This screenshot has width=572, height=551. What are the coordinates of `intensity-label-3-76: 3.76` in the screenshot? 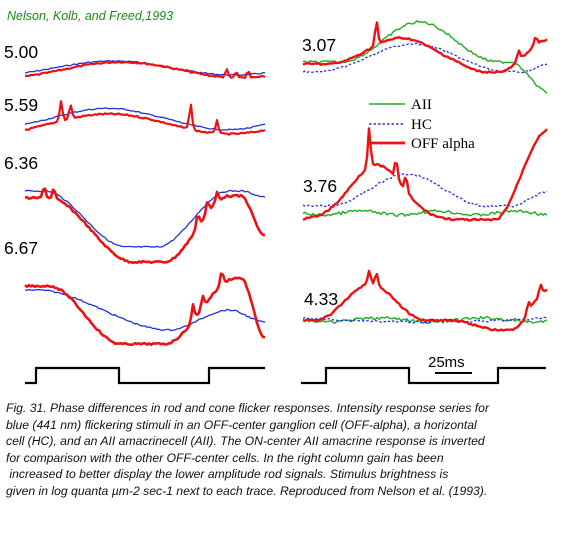 It's located at (320, 186).